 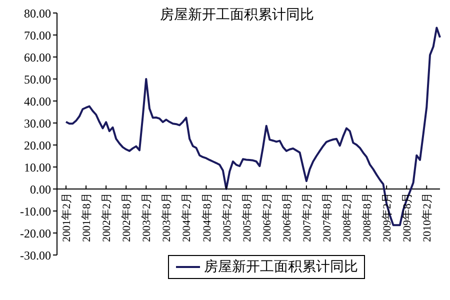 I want to click on x-tick-label: 2001年8月, so click(x=87, y=217).